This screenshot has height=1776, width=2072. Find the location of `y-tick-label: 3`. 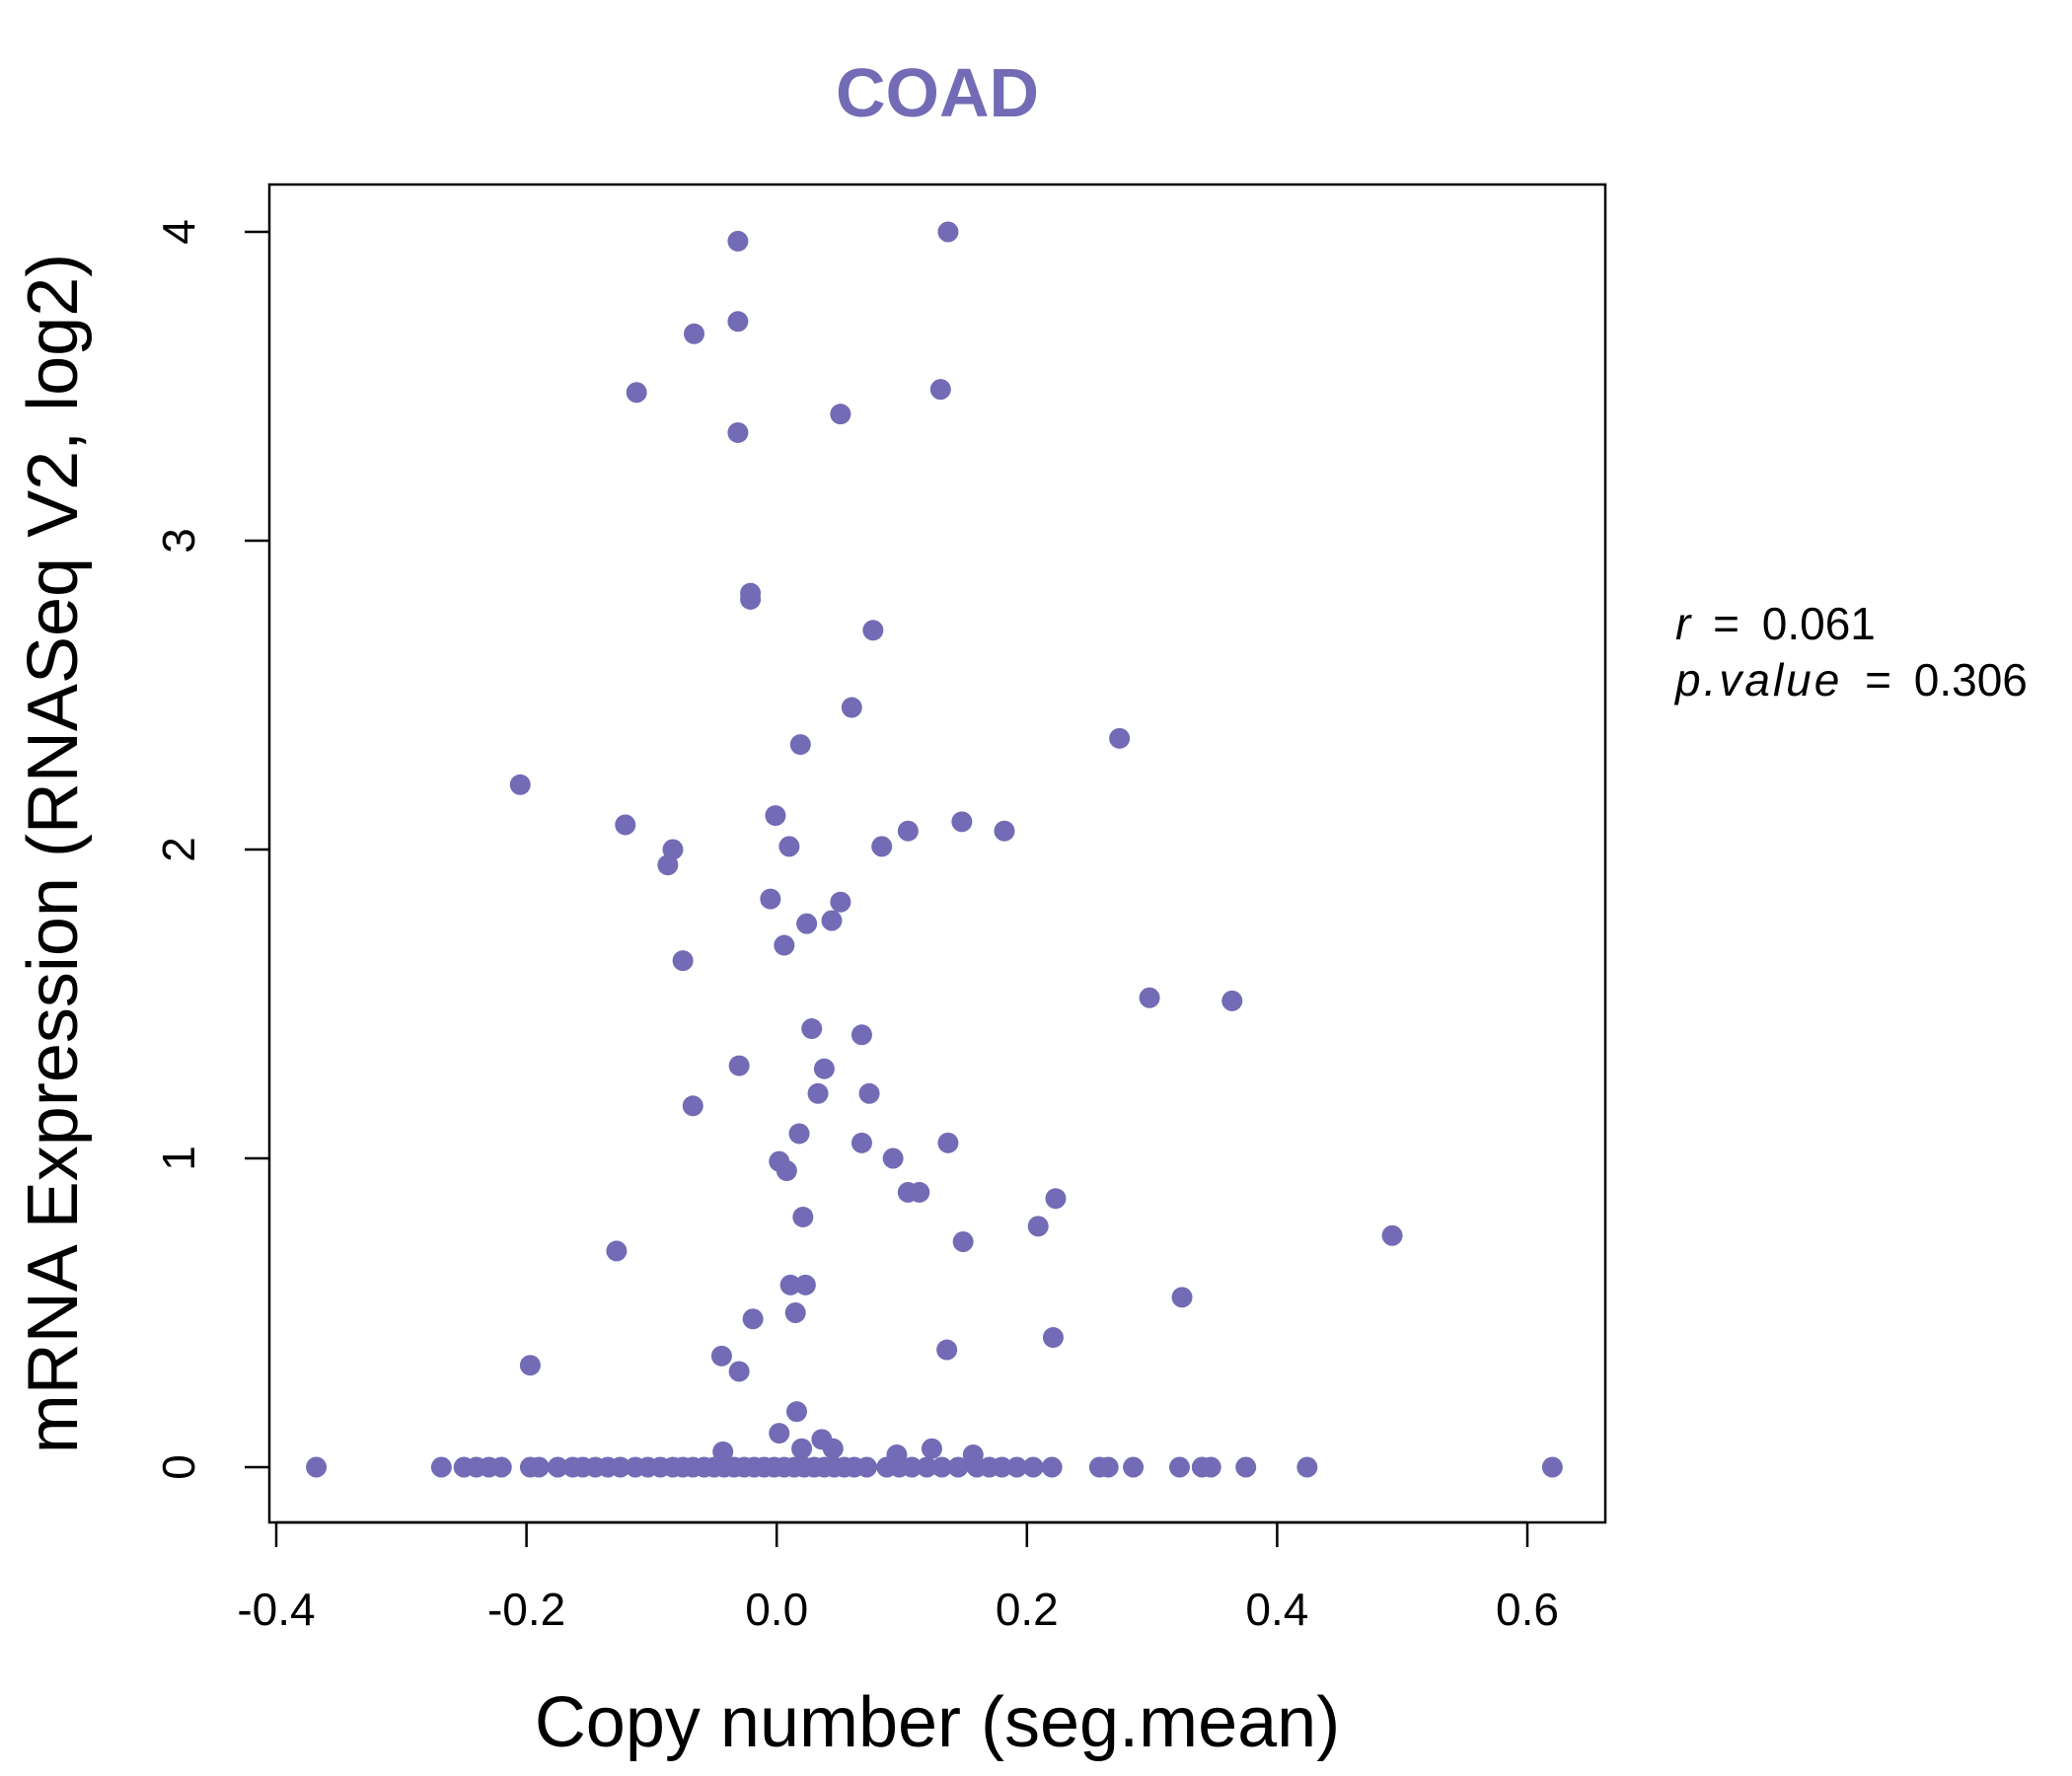

y-tick-label: 3 is located at coordinates (179, 541).